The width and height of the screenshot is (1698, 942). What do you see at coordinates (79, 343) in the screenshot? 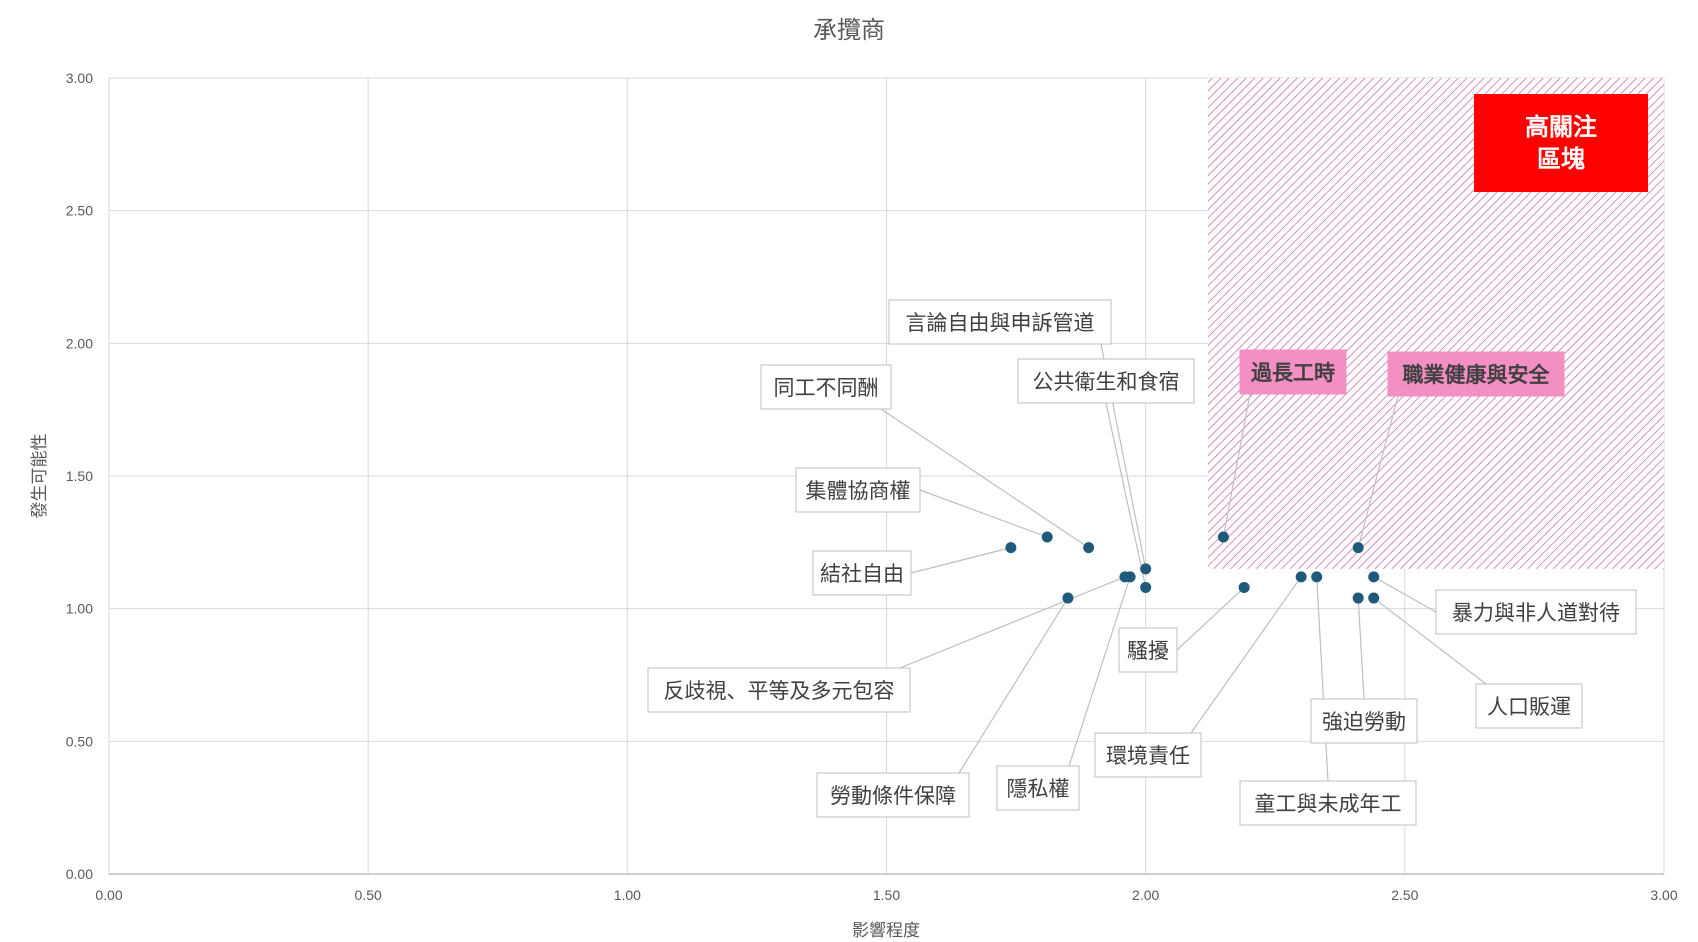
I see `y-tick-label-4: 2.00` at bounding box center [79, 343].